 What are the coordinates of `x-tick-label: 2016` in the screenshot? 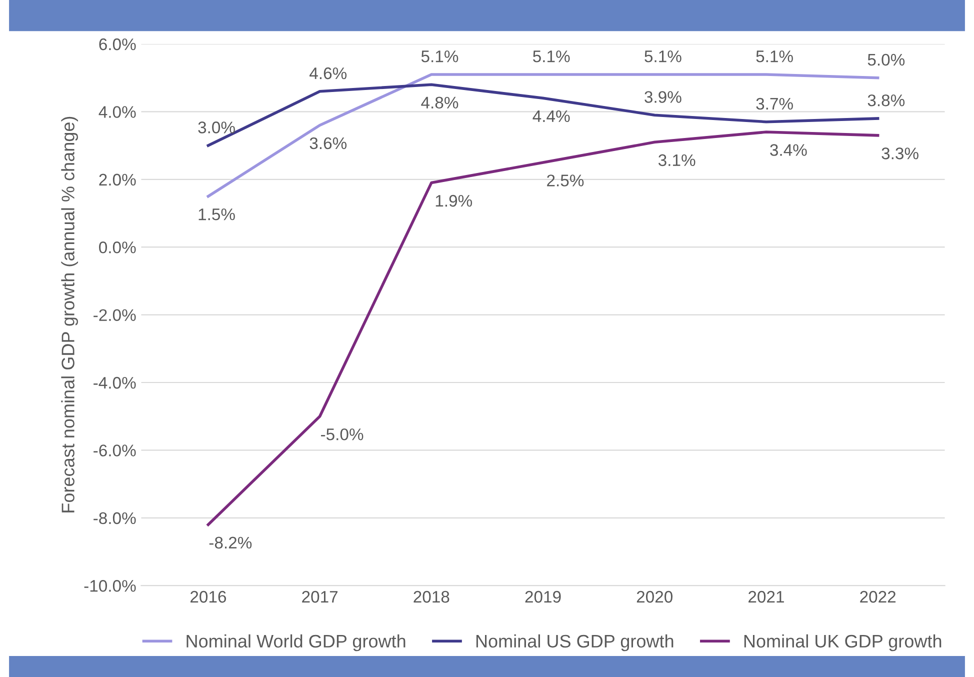 It's located at (208, 596).